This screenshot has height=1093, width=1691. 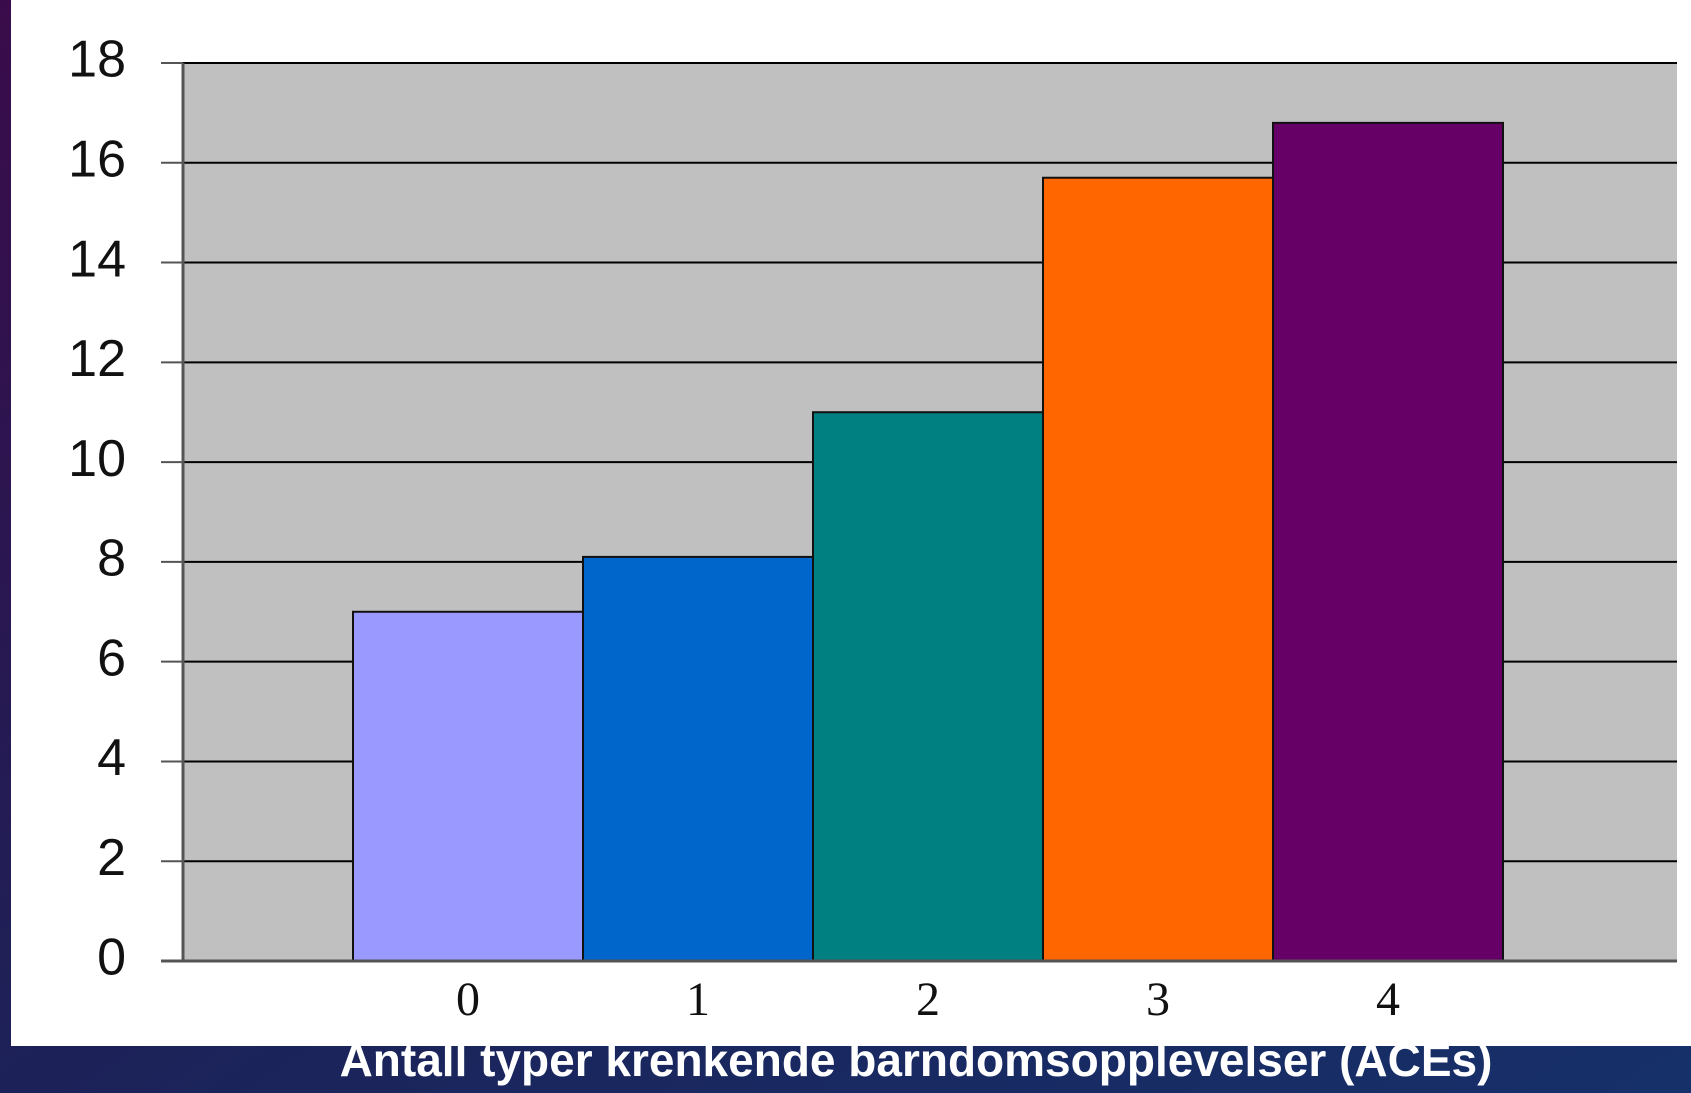 I want to click on y-tick-label: 16, so click(x=97, y=160).